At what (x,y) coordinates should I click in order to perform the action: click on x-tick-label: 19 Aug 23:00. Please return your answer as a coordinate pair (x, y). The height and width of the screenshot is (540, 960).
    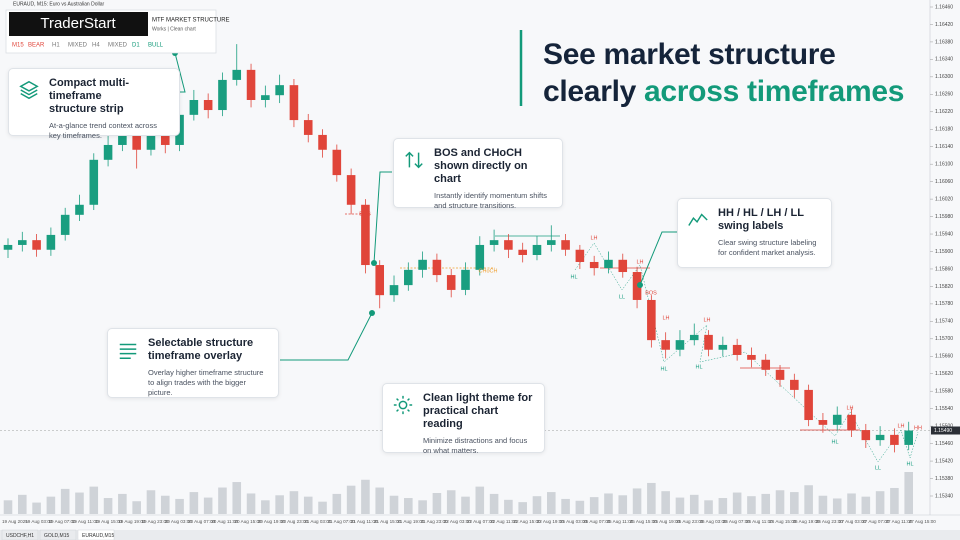
    Looking at the image, I should click on (156, 521).